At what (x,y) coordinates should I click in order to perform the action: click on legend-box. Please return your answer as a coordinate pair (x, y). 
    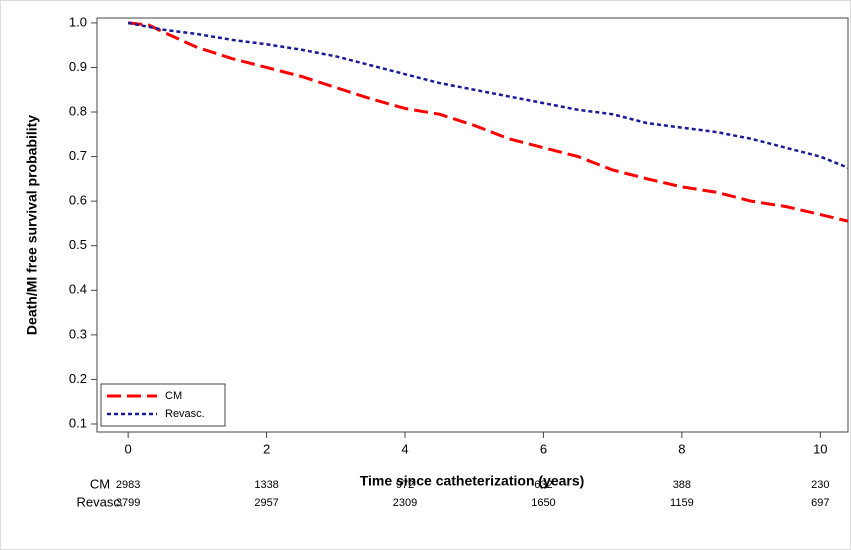
    Looking at the image, I should click on (163, 405).